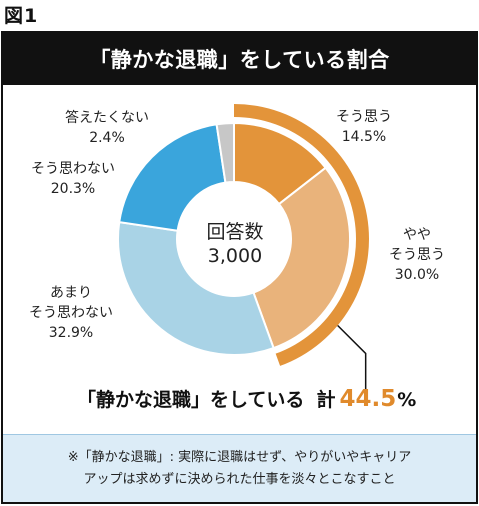 This screenshot has width=479, height=506. I want to click on footnote-line-1: ※「静かな退職」: 実際に退職はせず、やりがいやキャリア, so click(239, 457).